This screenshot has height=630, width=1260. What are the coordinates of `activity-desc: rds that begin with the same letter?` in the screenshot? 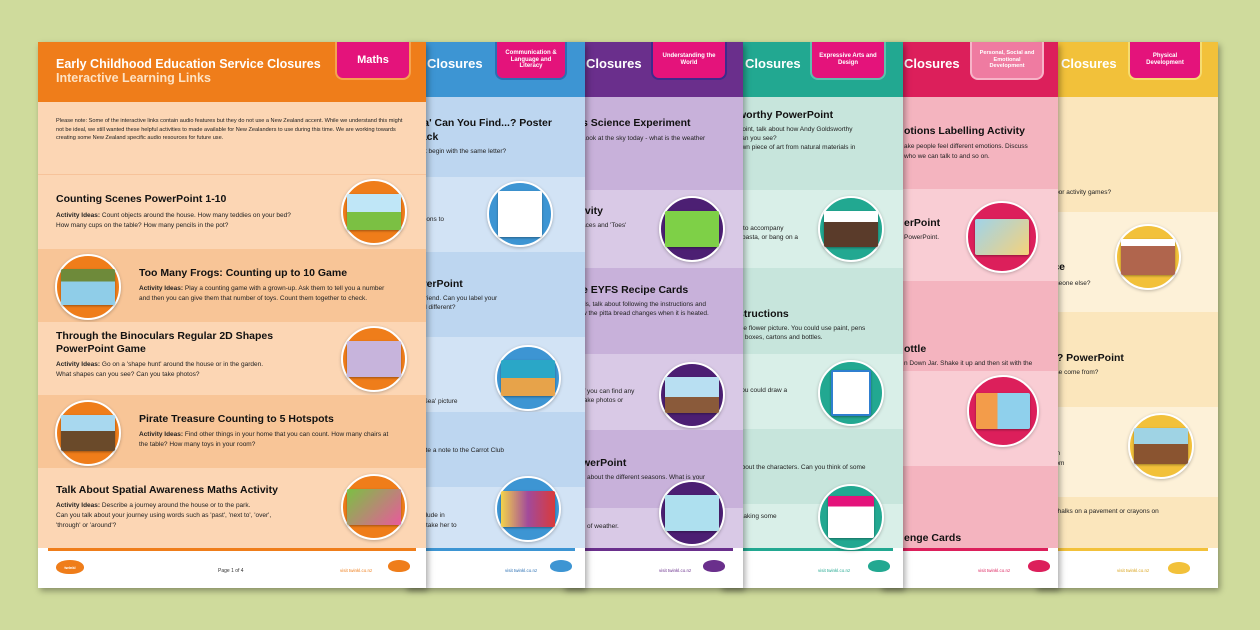 It's located at (456, 151).